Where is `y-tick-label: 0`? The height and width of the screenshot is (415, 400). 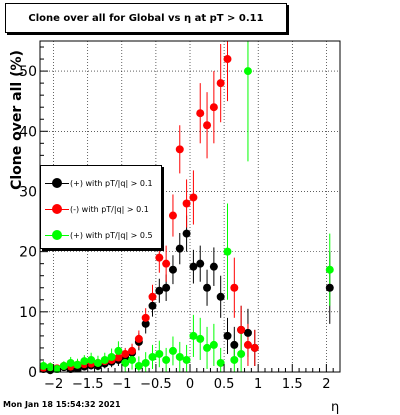 y-tick-label: 0 is located at coordinates (32, 373).